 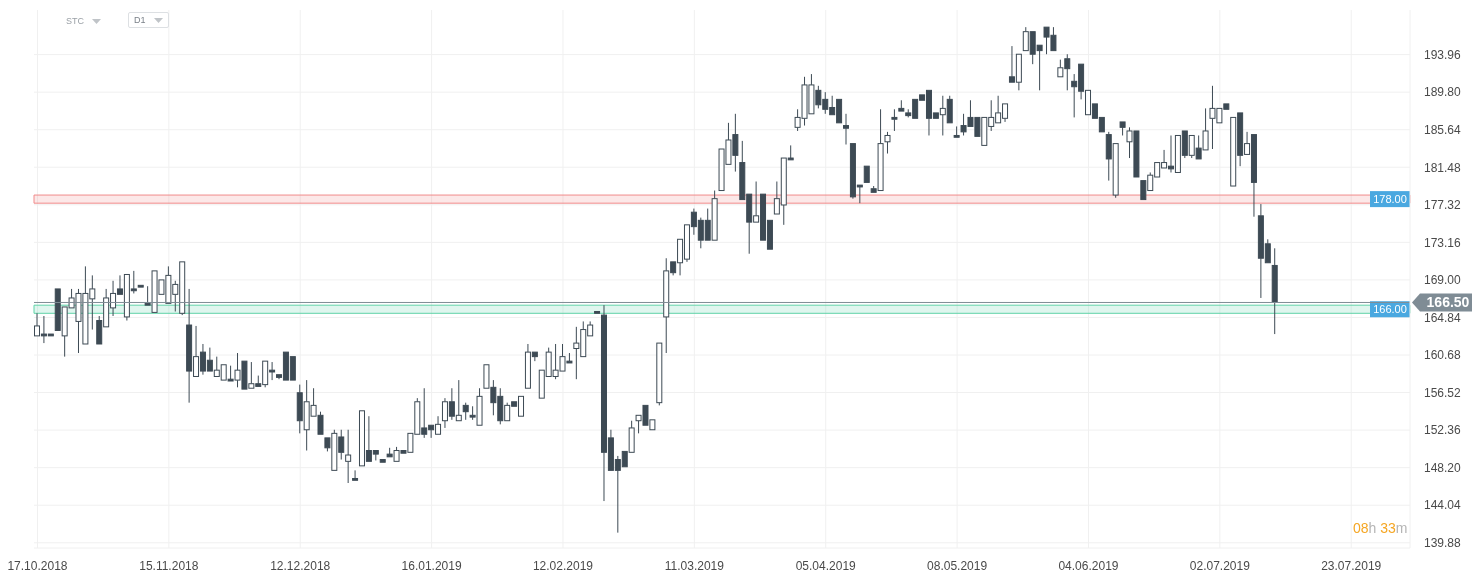 I want to click on instrument-type-field: STC, so click(x=83, y=21).